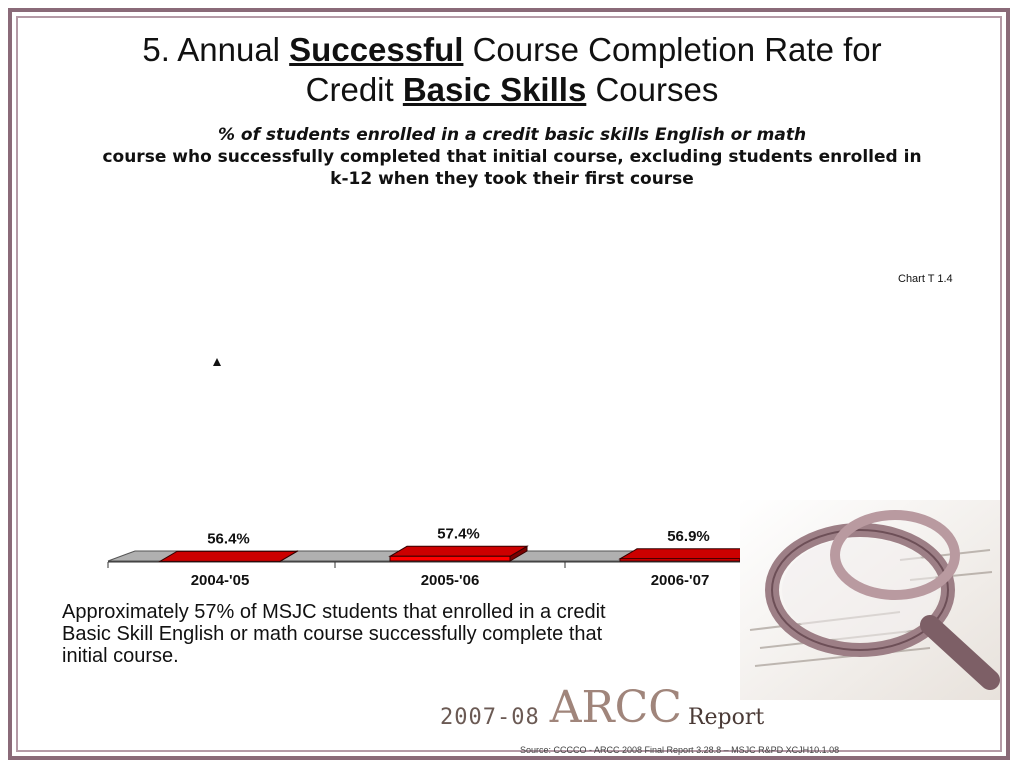 The height and width of the screenshot is (768, 1024). What do you see at coordinates (615, 707) in the screenshot?
I see `logo-arcc: ARCC` at bounding box center [615, 707].